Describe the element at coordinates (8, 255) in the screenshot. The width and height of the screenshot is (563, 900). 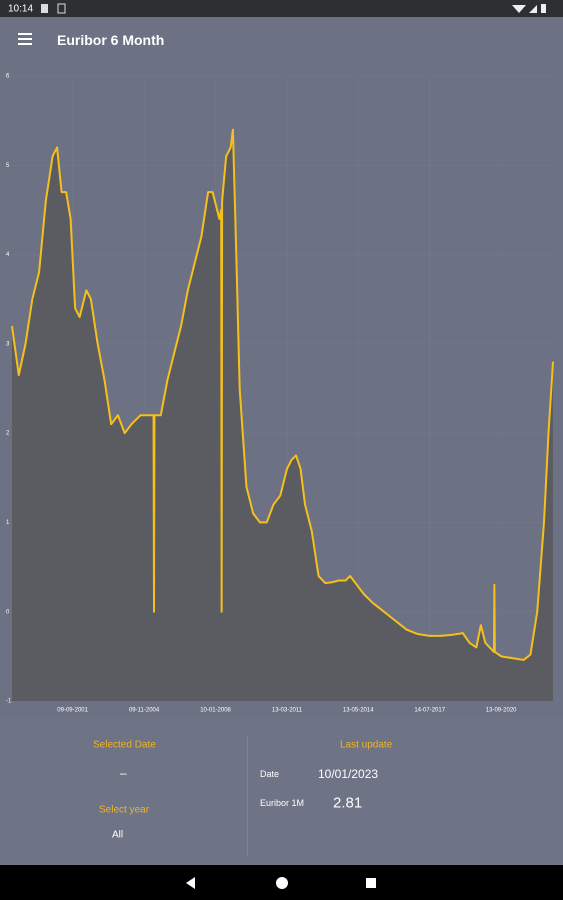
I see `y-tick-label: 4` at that location.